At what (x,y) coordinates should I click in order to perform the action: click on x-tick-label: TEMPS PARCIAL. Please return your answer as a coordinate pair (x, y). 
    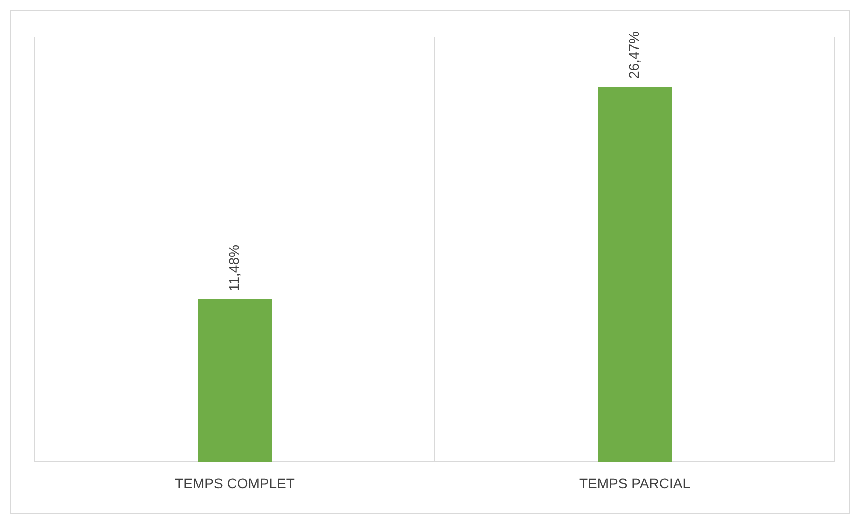
    Looking at the image, I should click on (635, 483).